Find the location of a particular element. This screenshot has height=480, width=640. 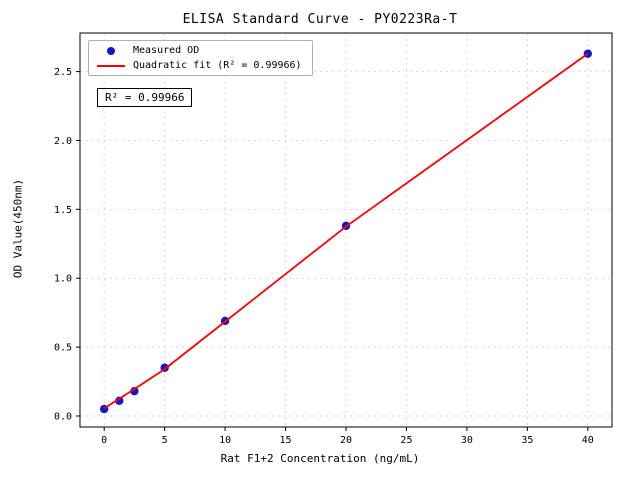

x-tick-label: 40 is located at coordinates (588, 440).